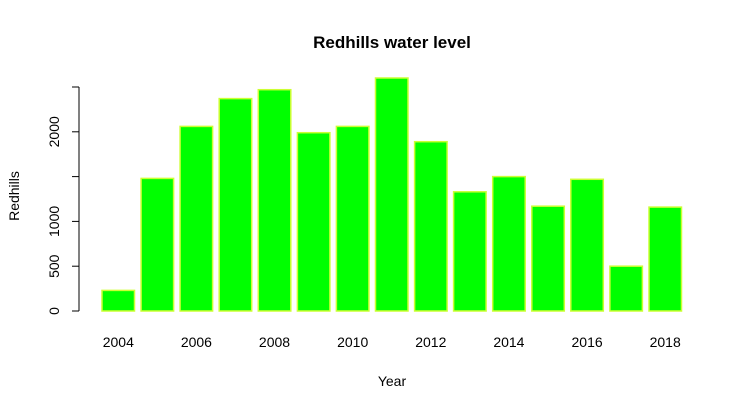 This screenshot has height=411, width=746. Describe the element at coordinates (548, 258) in the screenshot. I see `bar-2015` at that location.